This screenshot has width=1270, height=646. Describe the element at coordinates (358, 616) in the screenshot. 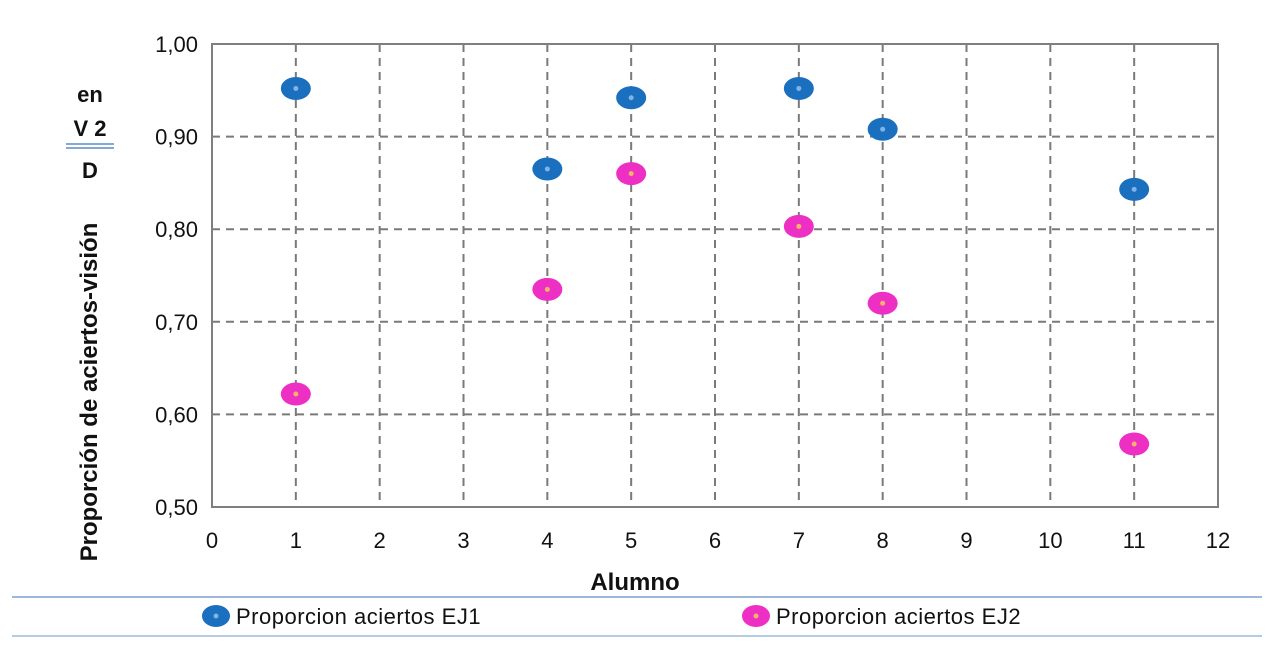

I see `legend-label: Proporcion aciertos EJ1` at that location.